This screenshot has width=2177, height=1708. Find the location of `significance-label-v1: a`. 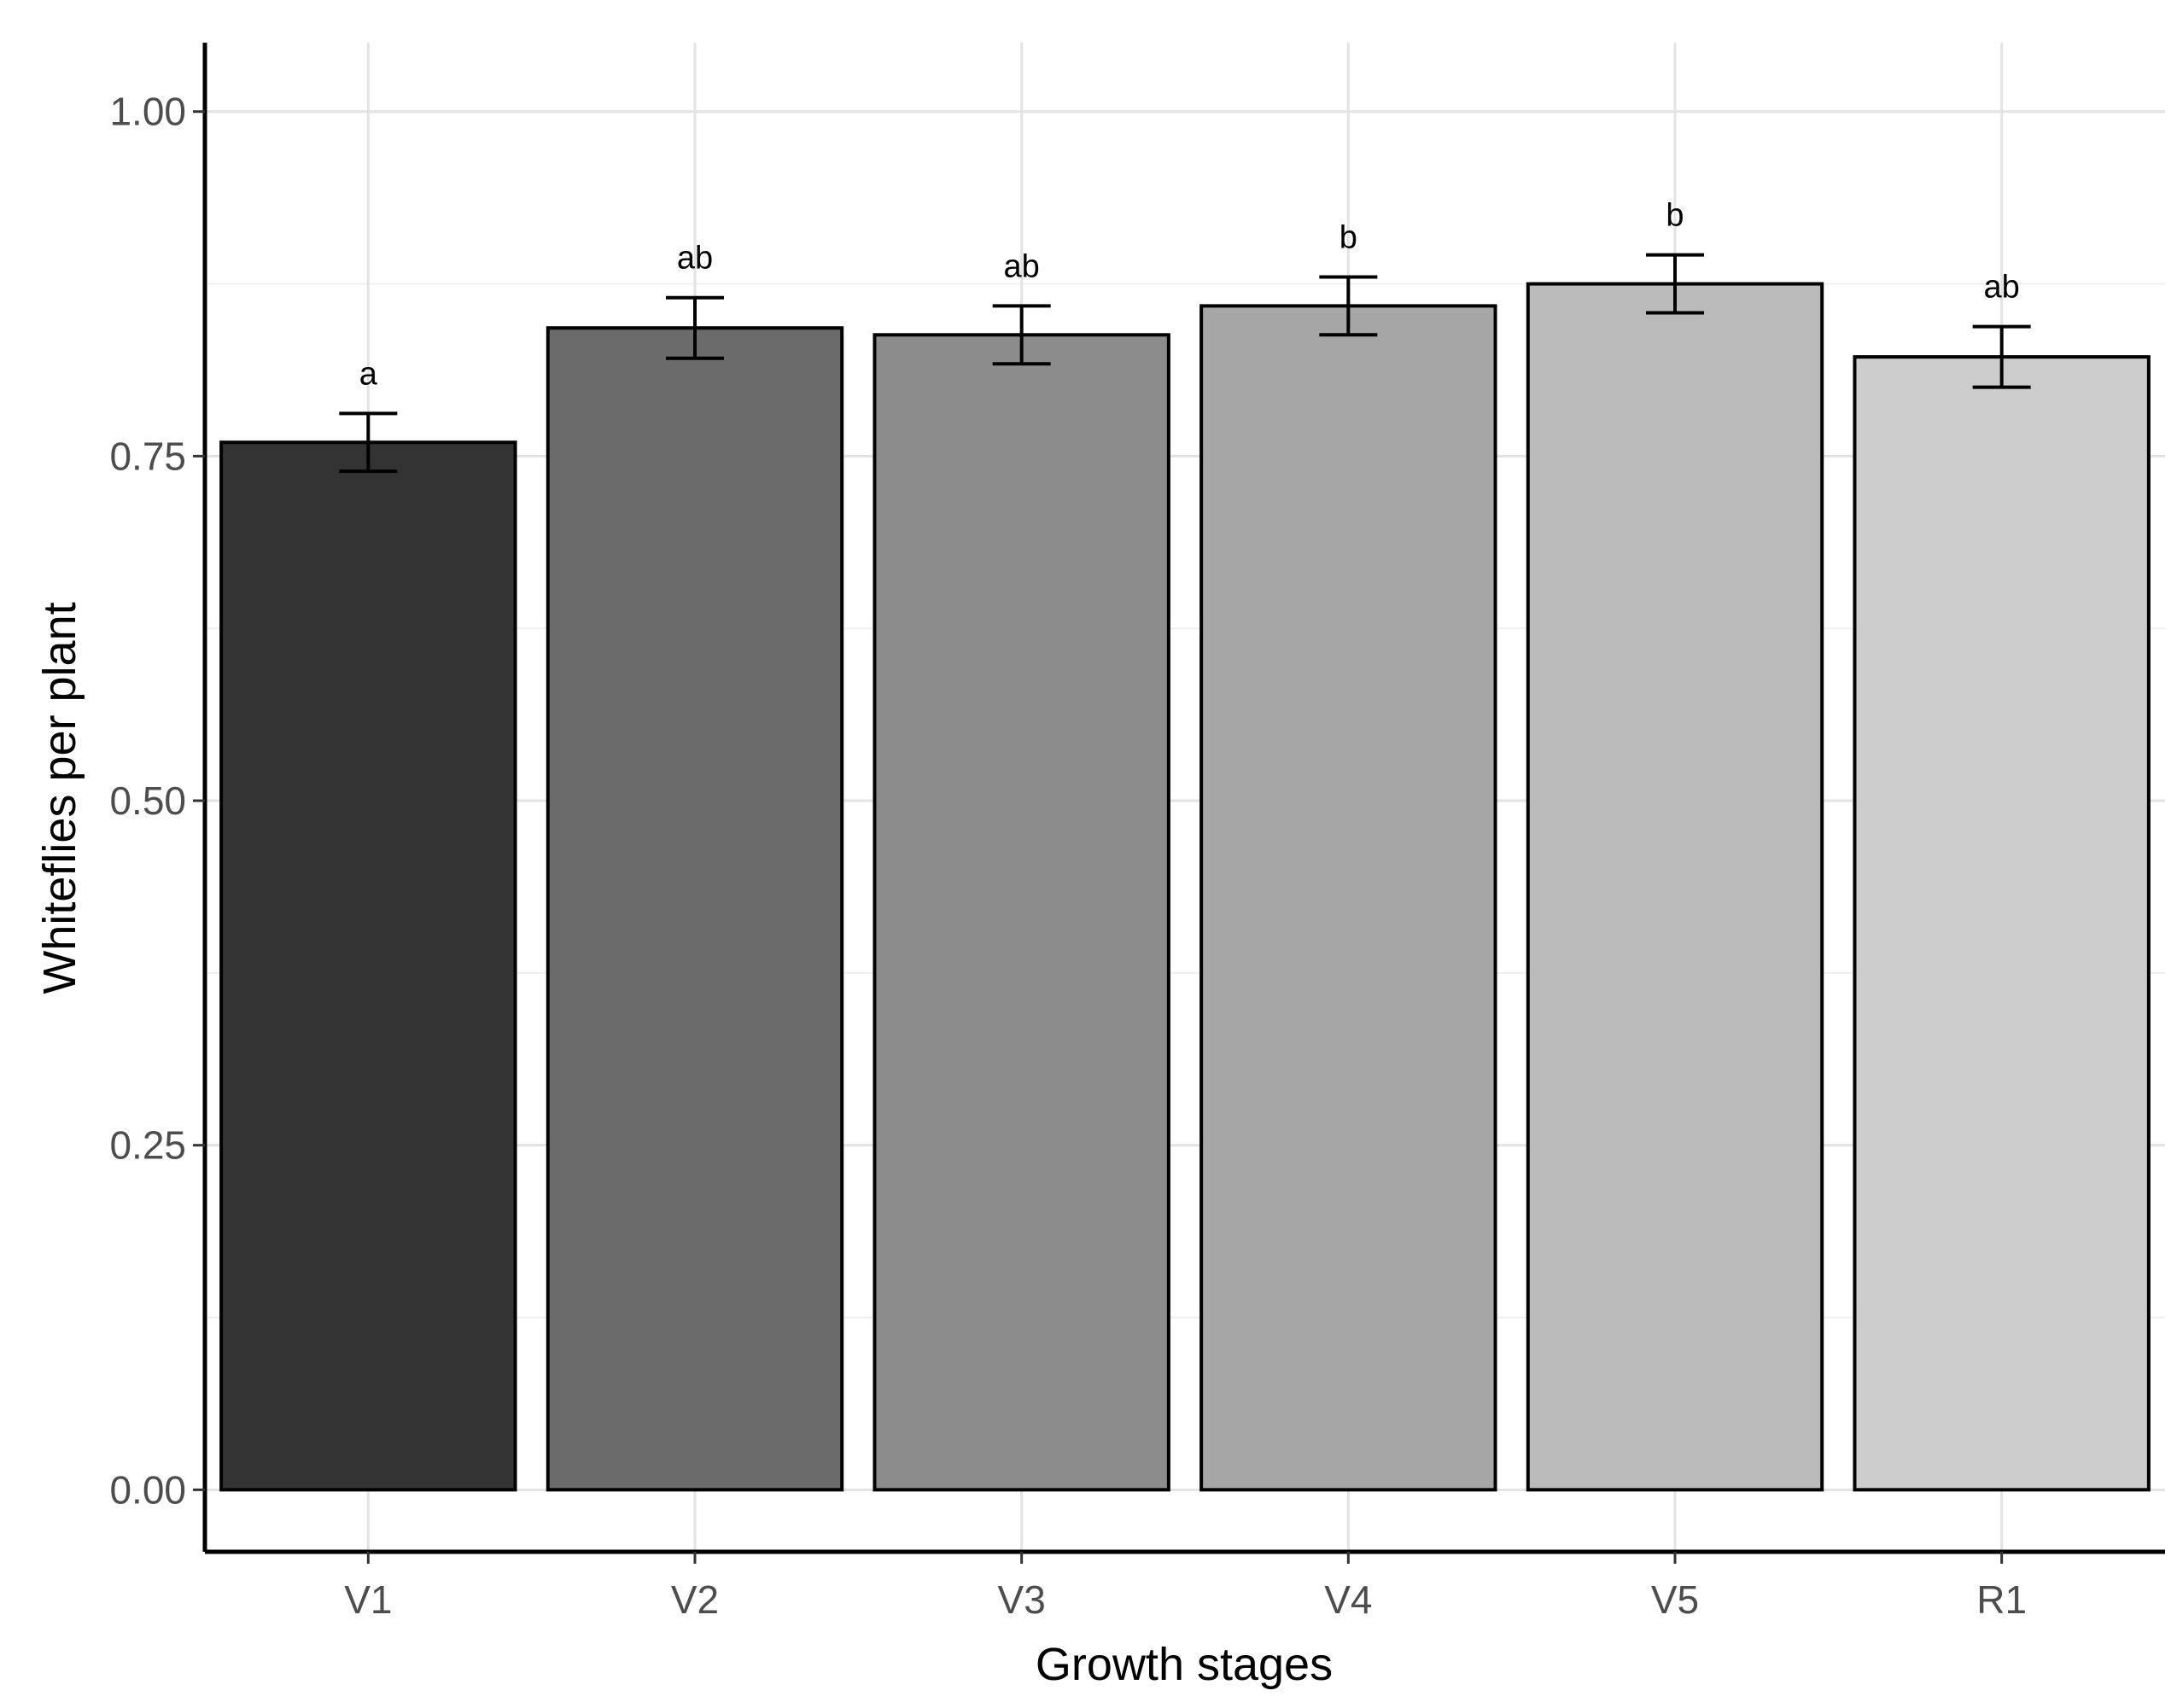

significance-label-v1: a is located at coordinates (368, 374).